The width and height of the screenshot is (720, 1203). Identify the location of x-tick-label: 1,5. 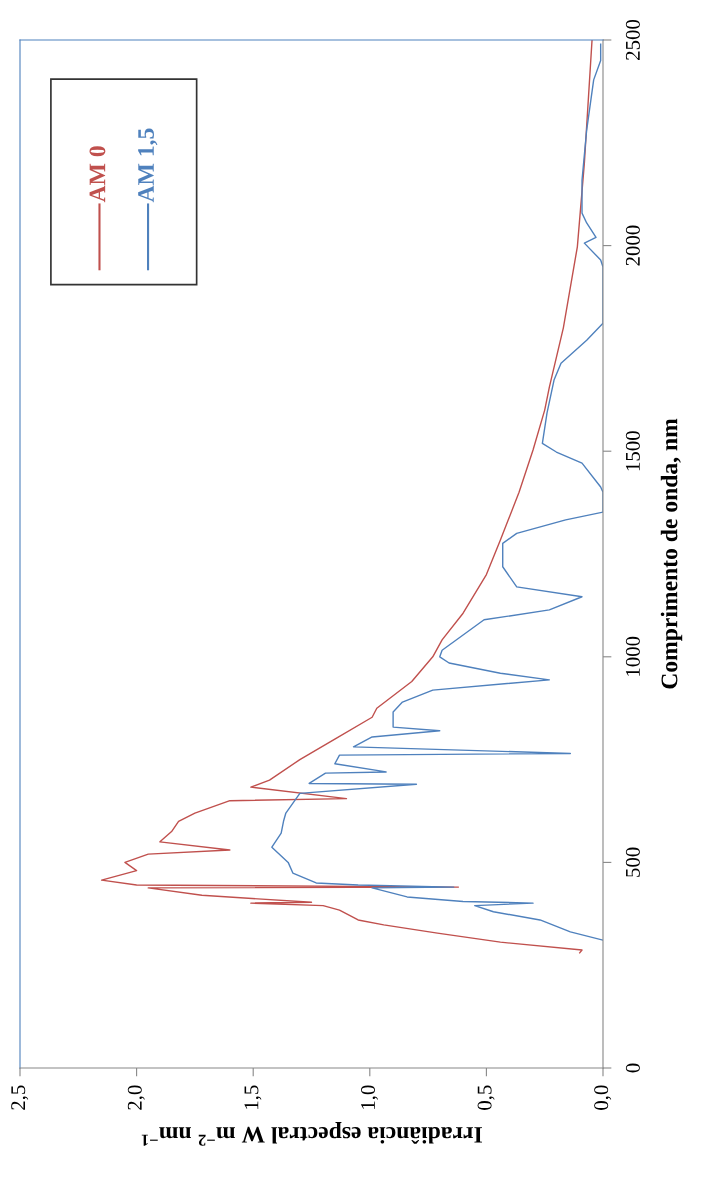
(253, 1097).